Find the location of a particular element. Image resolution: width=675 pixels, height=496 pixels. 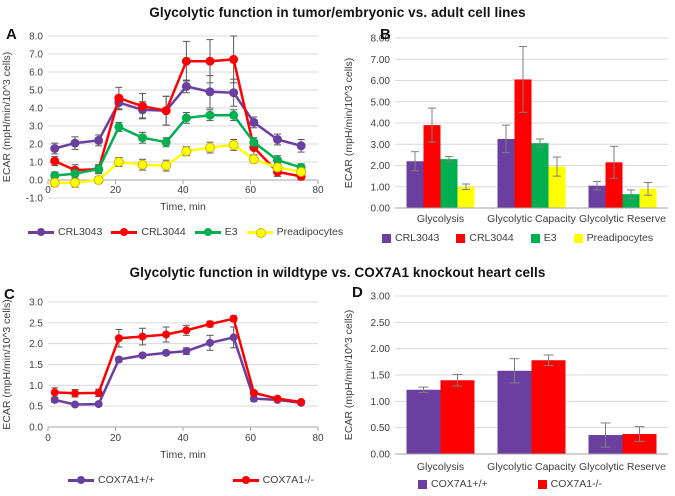

series-error-bars is located at coordinates (178, 359).